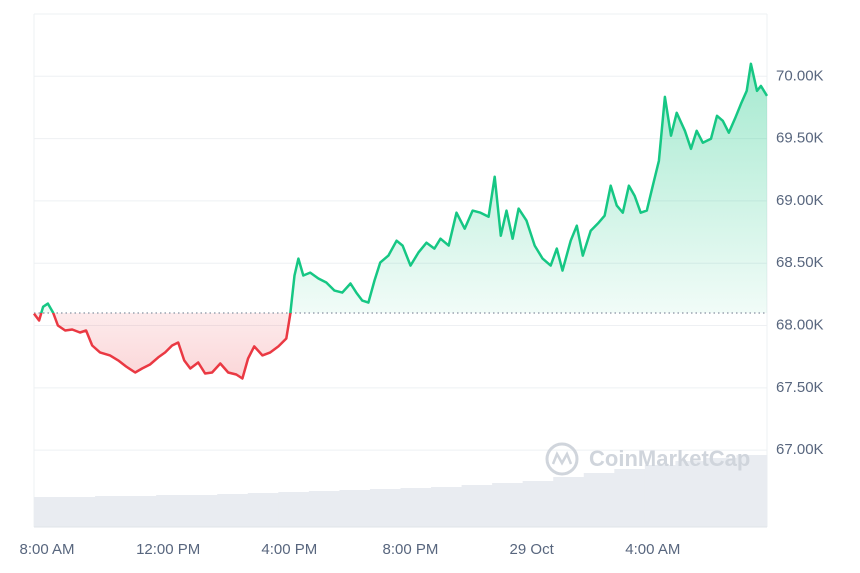  I want to click on x-tick-label: 4:00 AM, so click(652, 549).